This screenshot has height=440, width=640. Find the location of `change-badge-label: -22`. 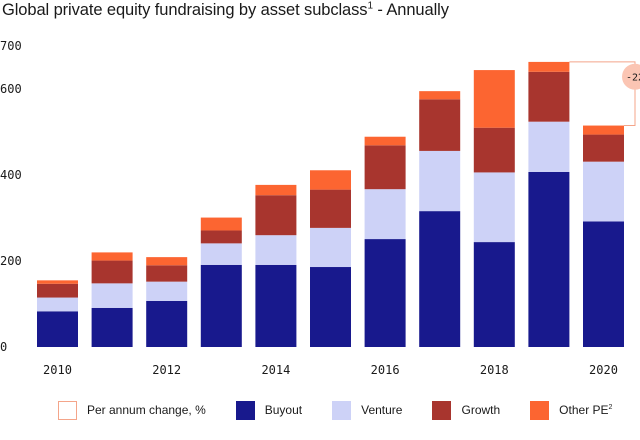

change-badge-label: -22 is located at coordinates (633, 78).